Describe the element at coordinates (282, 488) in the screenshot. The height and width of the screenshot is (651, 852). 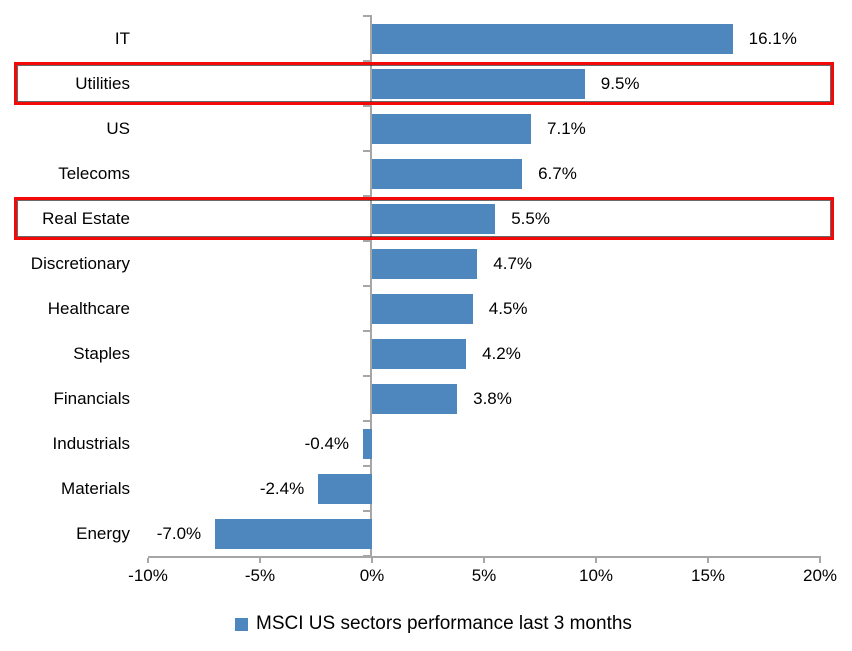
I see `value-label: -2.4%` at that location.